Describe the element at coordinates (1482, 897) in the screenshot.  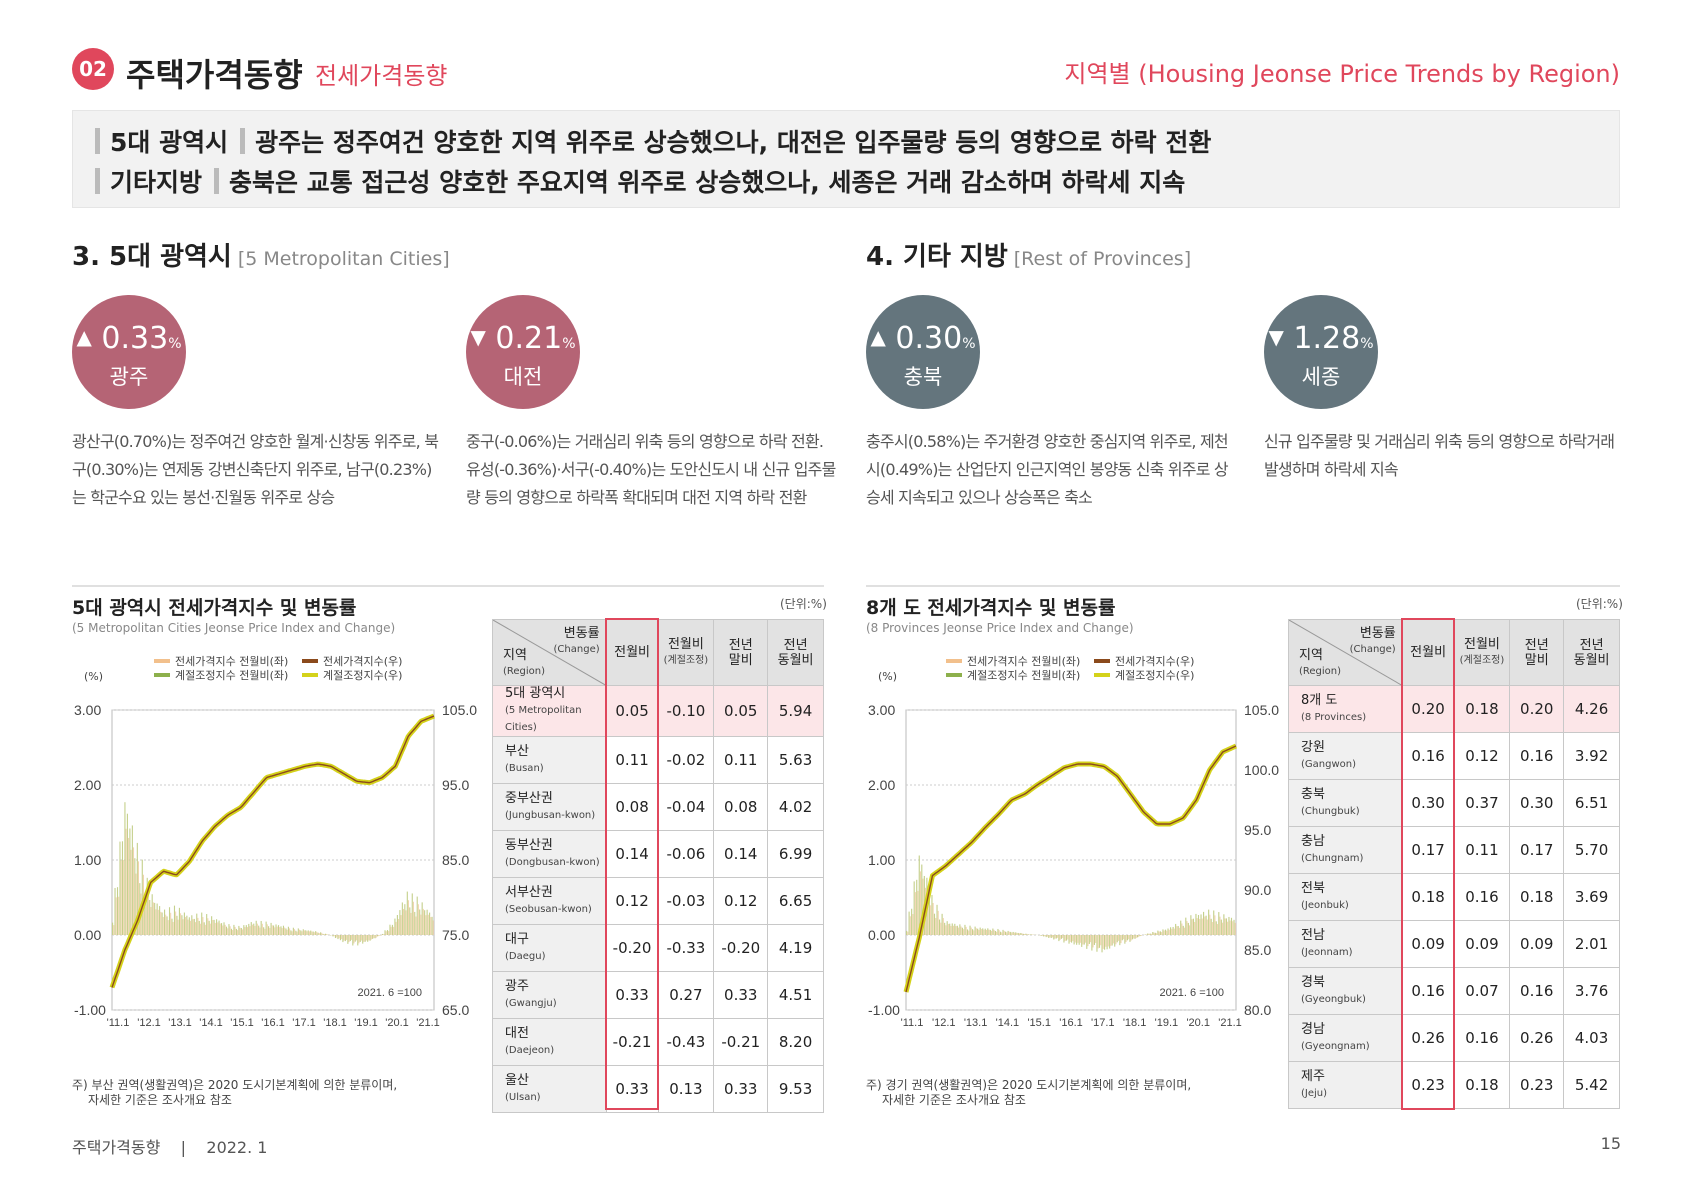
I see `value-cell: 0.16` at that location.